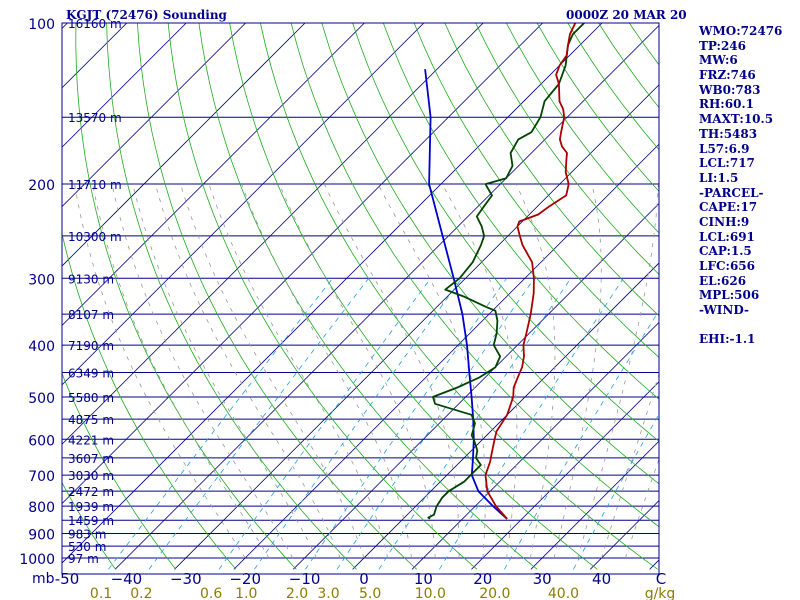 This screenshot has height=600, width=800. I want to click on temperature-tick-label: −30, so click(186, 579).